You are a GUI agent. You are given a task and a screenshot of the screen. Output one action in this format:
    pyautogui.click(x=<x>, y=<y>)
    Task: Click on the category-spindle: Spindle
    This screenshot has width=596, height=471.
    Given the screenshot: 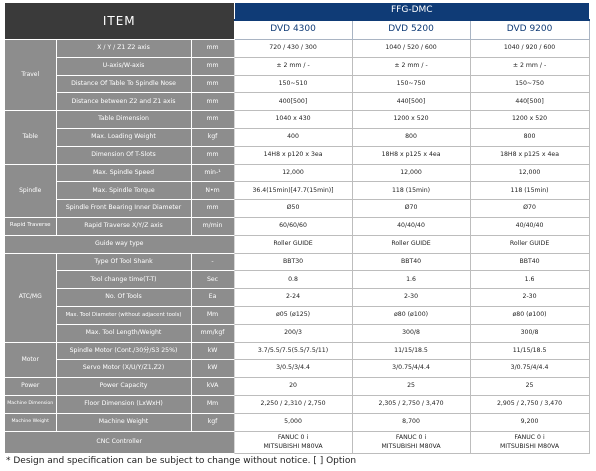 What is the action you would take?
    pyautogui.click(x=31, y=190)
    